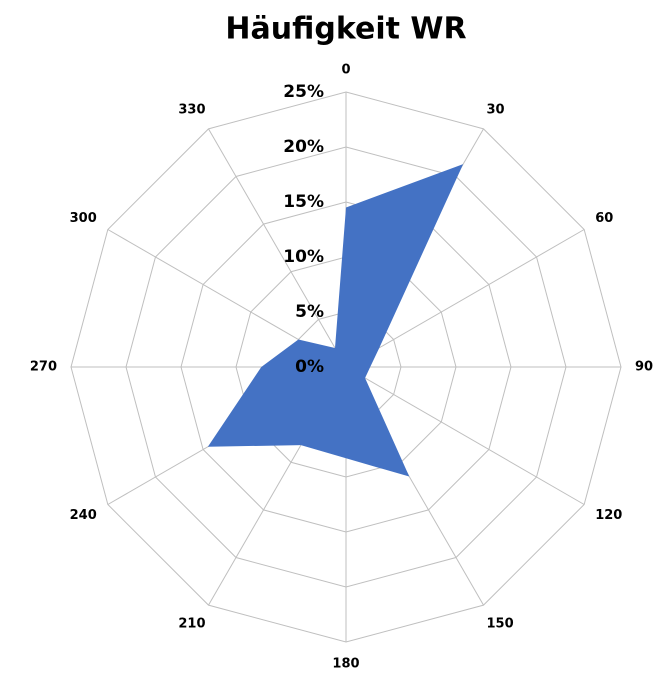 The width and height of the screenshot is (669, 675). I want to click on y-tick-label: 20%, so click(303, 147).